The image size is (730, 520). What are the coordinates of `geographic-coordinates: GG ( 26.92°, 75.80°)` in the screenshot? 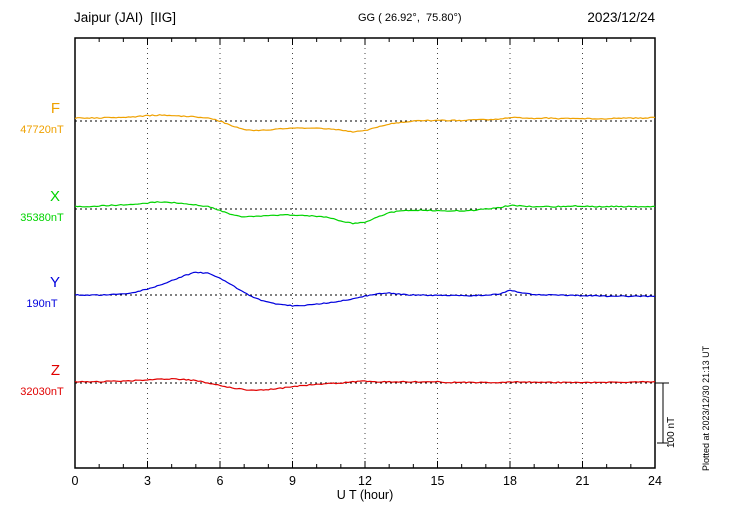 It's located at (410, 18).